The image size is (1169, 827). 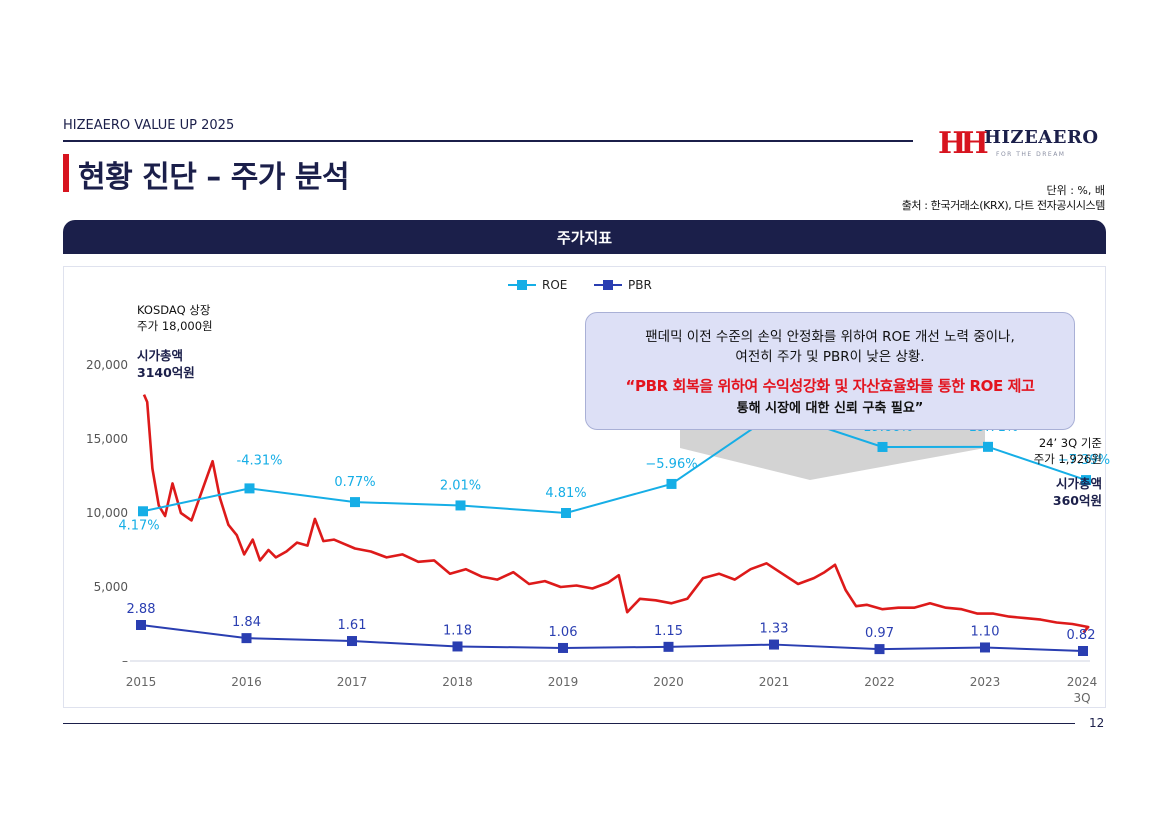 I want to click on unit-note: 단위 : %, 배, so click(x=1075, y=190).